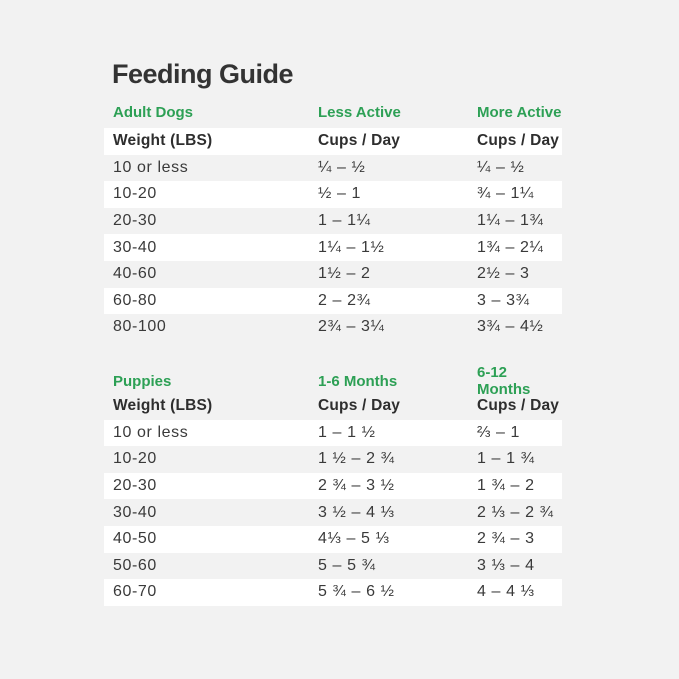 This screenshot has width=679, height=679. I want to click on cups-range-cell: ⅔ – 1, so click(499, 432).